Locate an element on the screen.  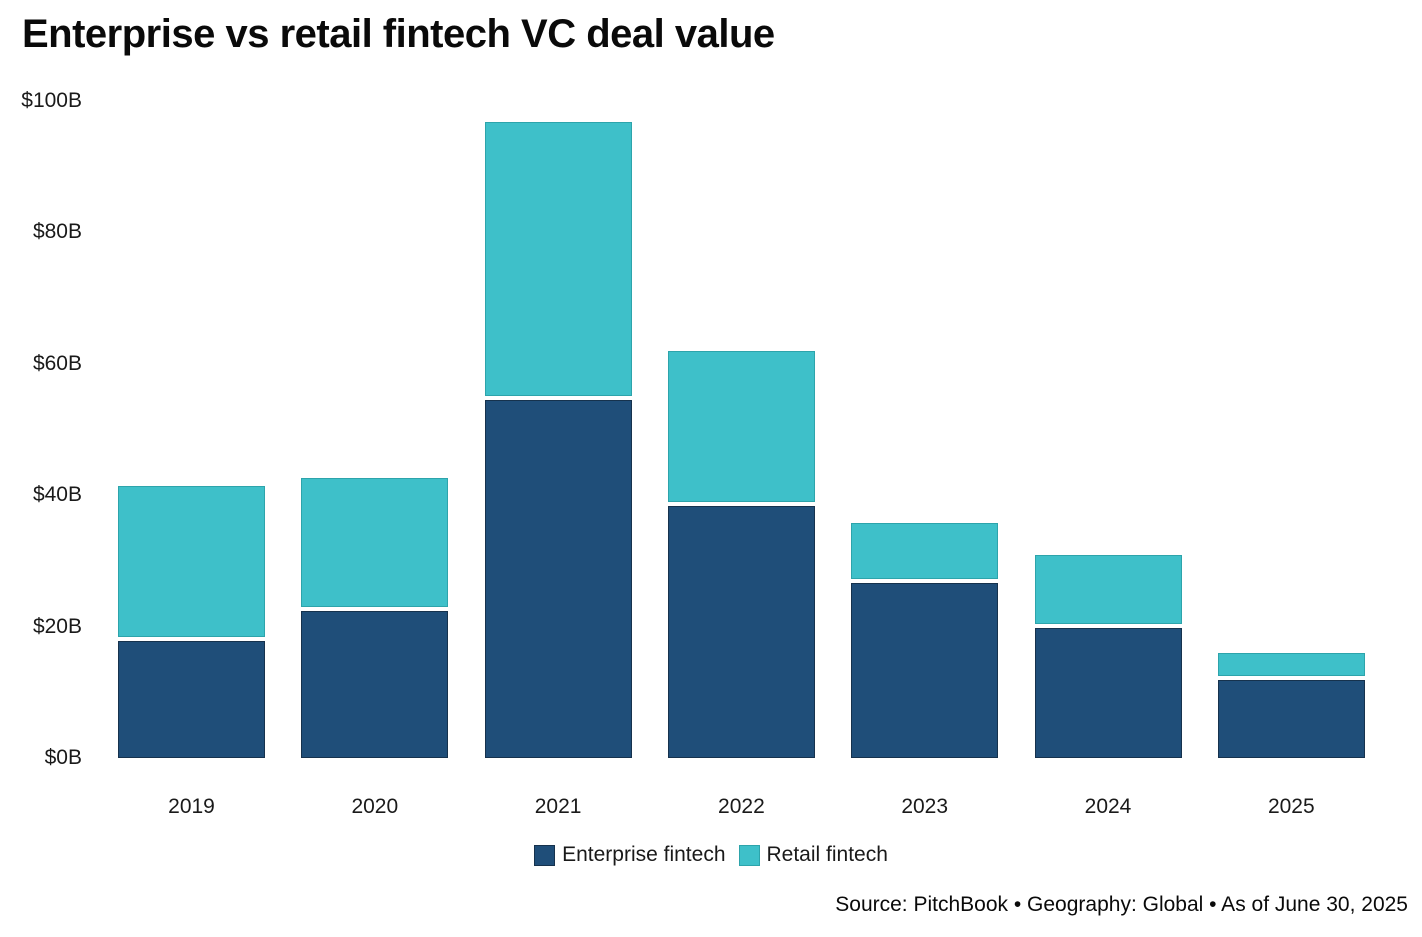
bar-2025-enterprise-segment is located at coordinates (1291, 718).